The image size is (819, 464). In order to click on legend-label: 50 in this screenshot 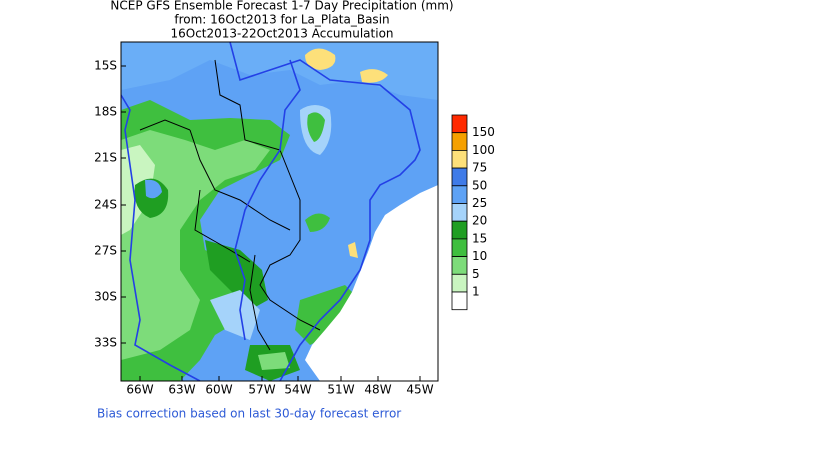, I will do `click(479, 185)`.